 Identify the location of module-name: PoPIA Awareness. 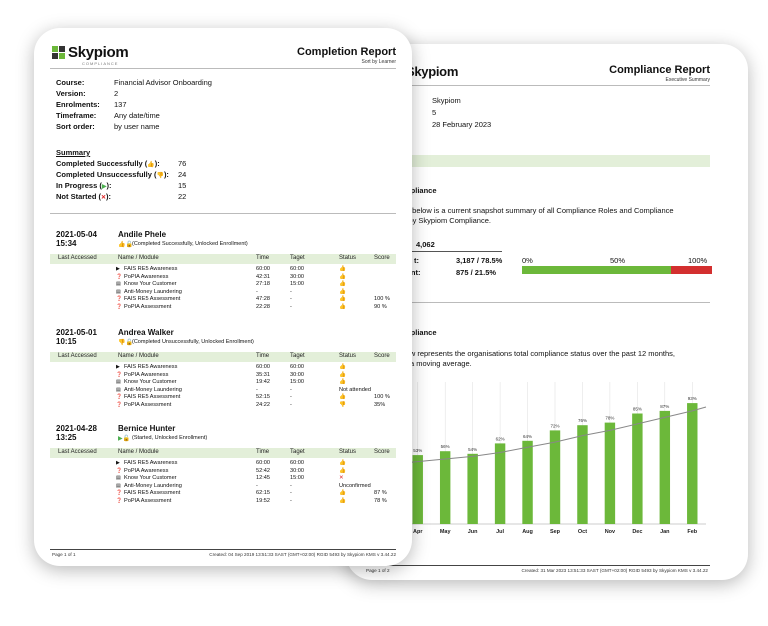
(146, 470).